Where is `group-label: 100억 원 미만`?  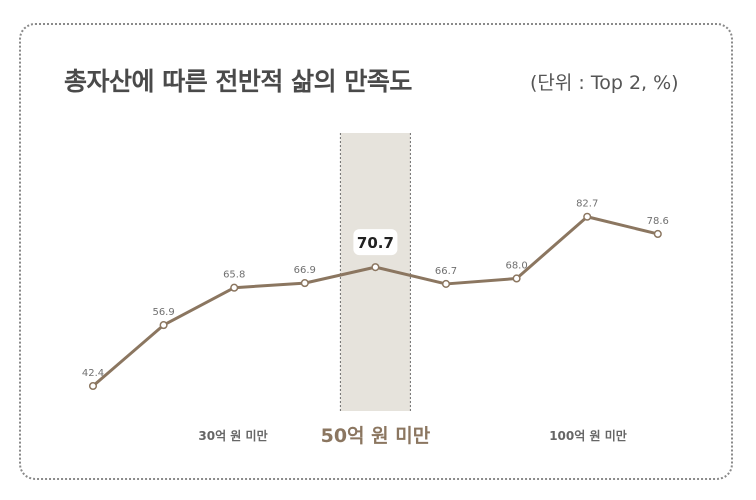
group-label: 100억 원 미만 is located at coordinates (588, 435).